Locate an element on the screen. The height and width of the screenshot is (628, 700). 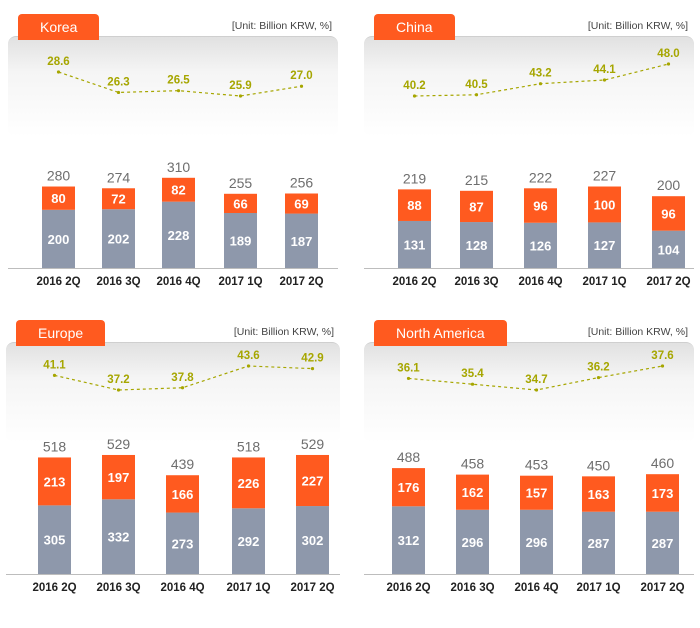
bar-value-label: 131 is located at coordinates (415, 244).